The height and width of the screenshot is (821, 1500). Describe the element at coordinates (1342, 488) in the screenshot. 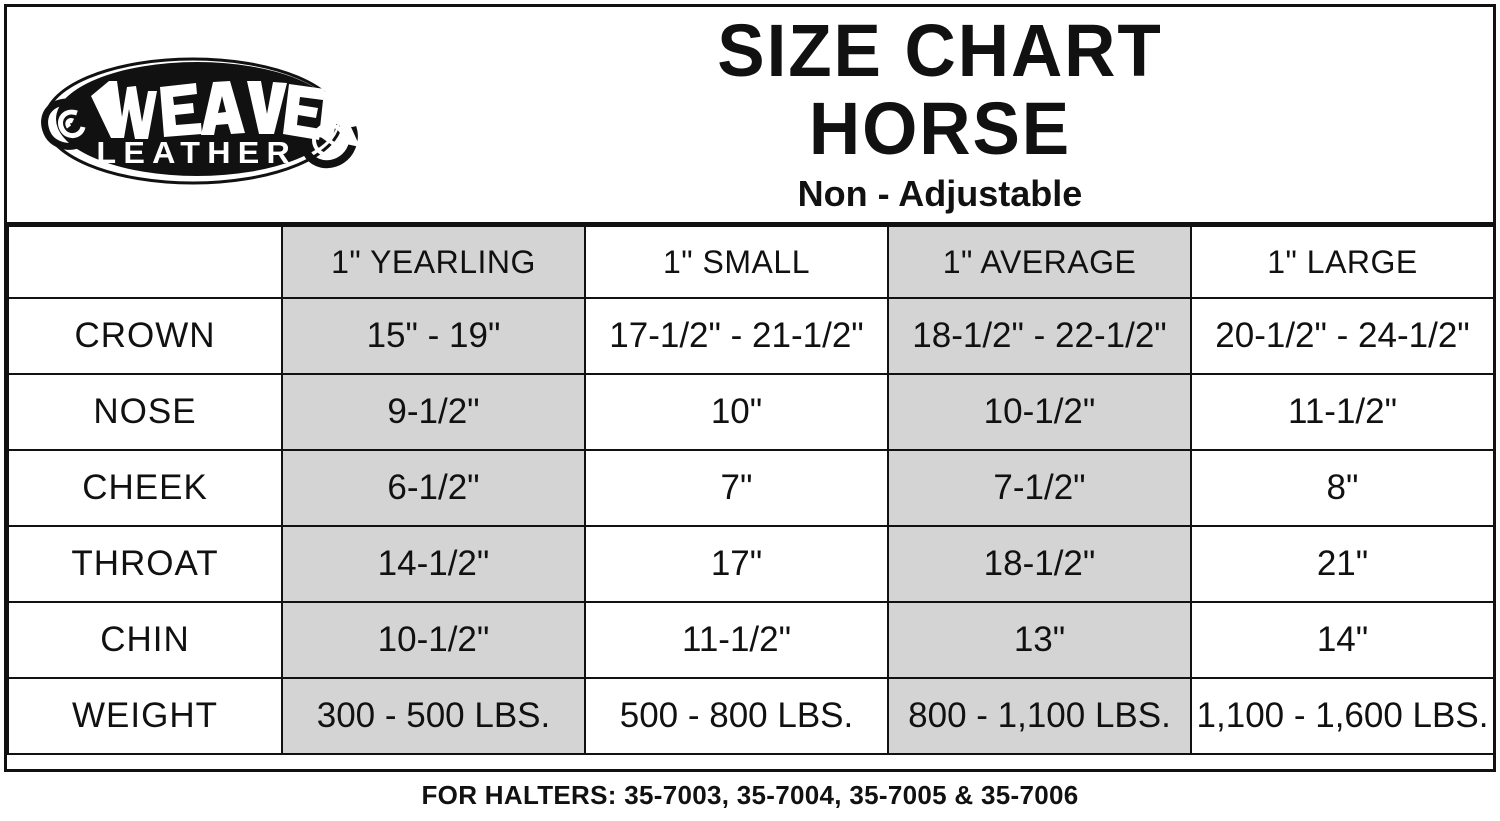

I see `cell-cheek-large: 8"` at that location.